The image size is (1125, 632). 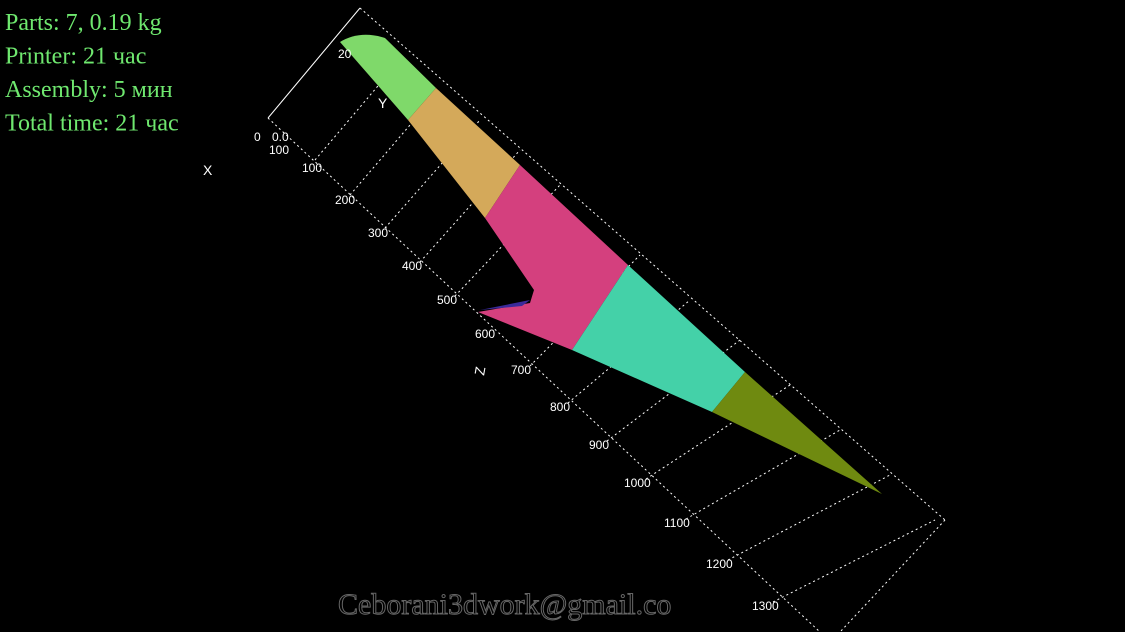 I want to click on tick-label: 400, so click(x=412, y=266).